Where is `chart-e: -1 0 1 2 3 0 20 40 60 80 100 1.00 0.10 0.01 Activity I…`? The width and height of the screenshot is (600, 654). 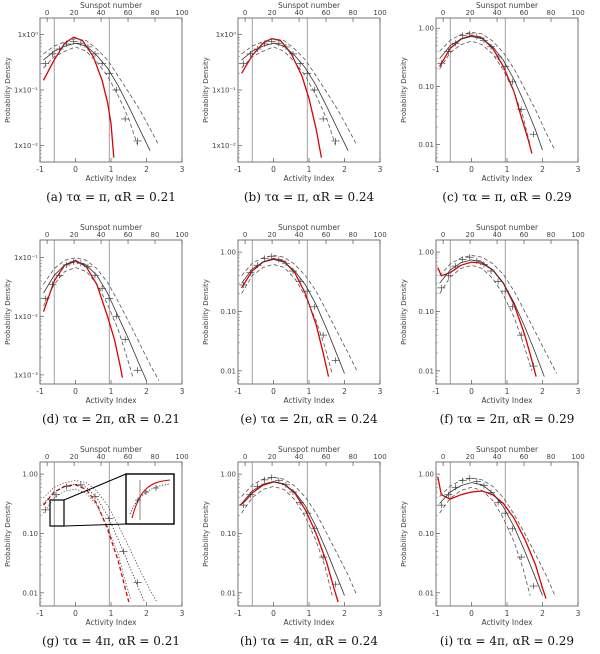
chart-e: -1 0 1 2 3 0 20 40 60 80 100 1.00 0.10 0.01 Activity I… is located at coordinates (294, 324).